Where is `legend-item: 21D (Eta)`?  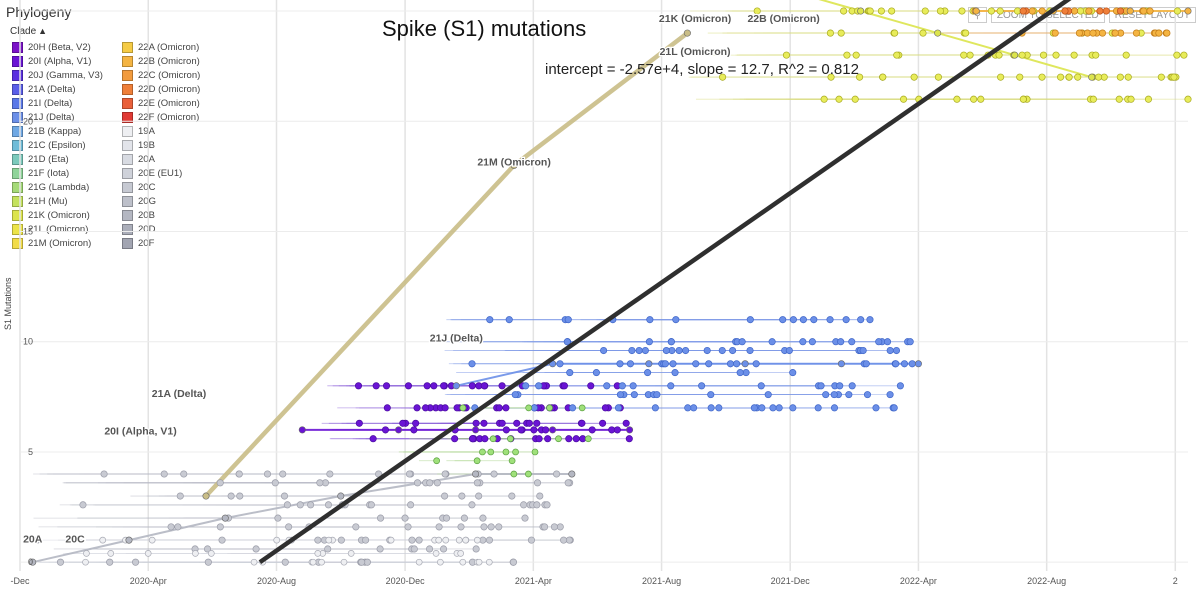
legend-item: 21D (Eta) is located at coordinates (40, 159).